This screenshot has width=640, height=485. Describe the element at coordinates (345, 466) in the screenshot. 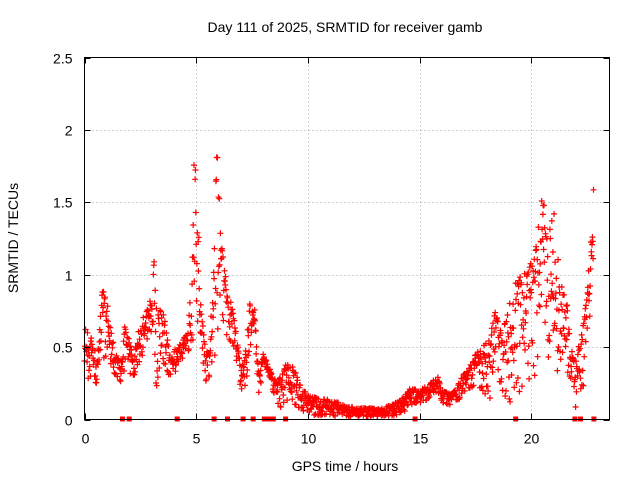

I see `x-axis-title: GPS time / hours` at that location.